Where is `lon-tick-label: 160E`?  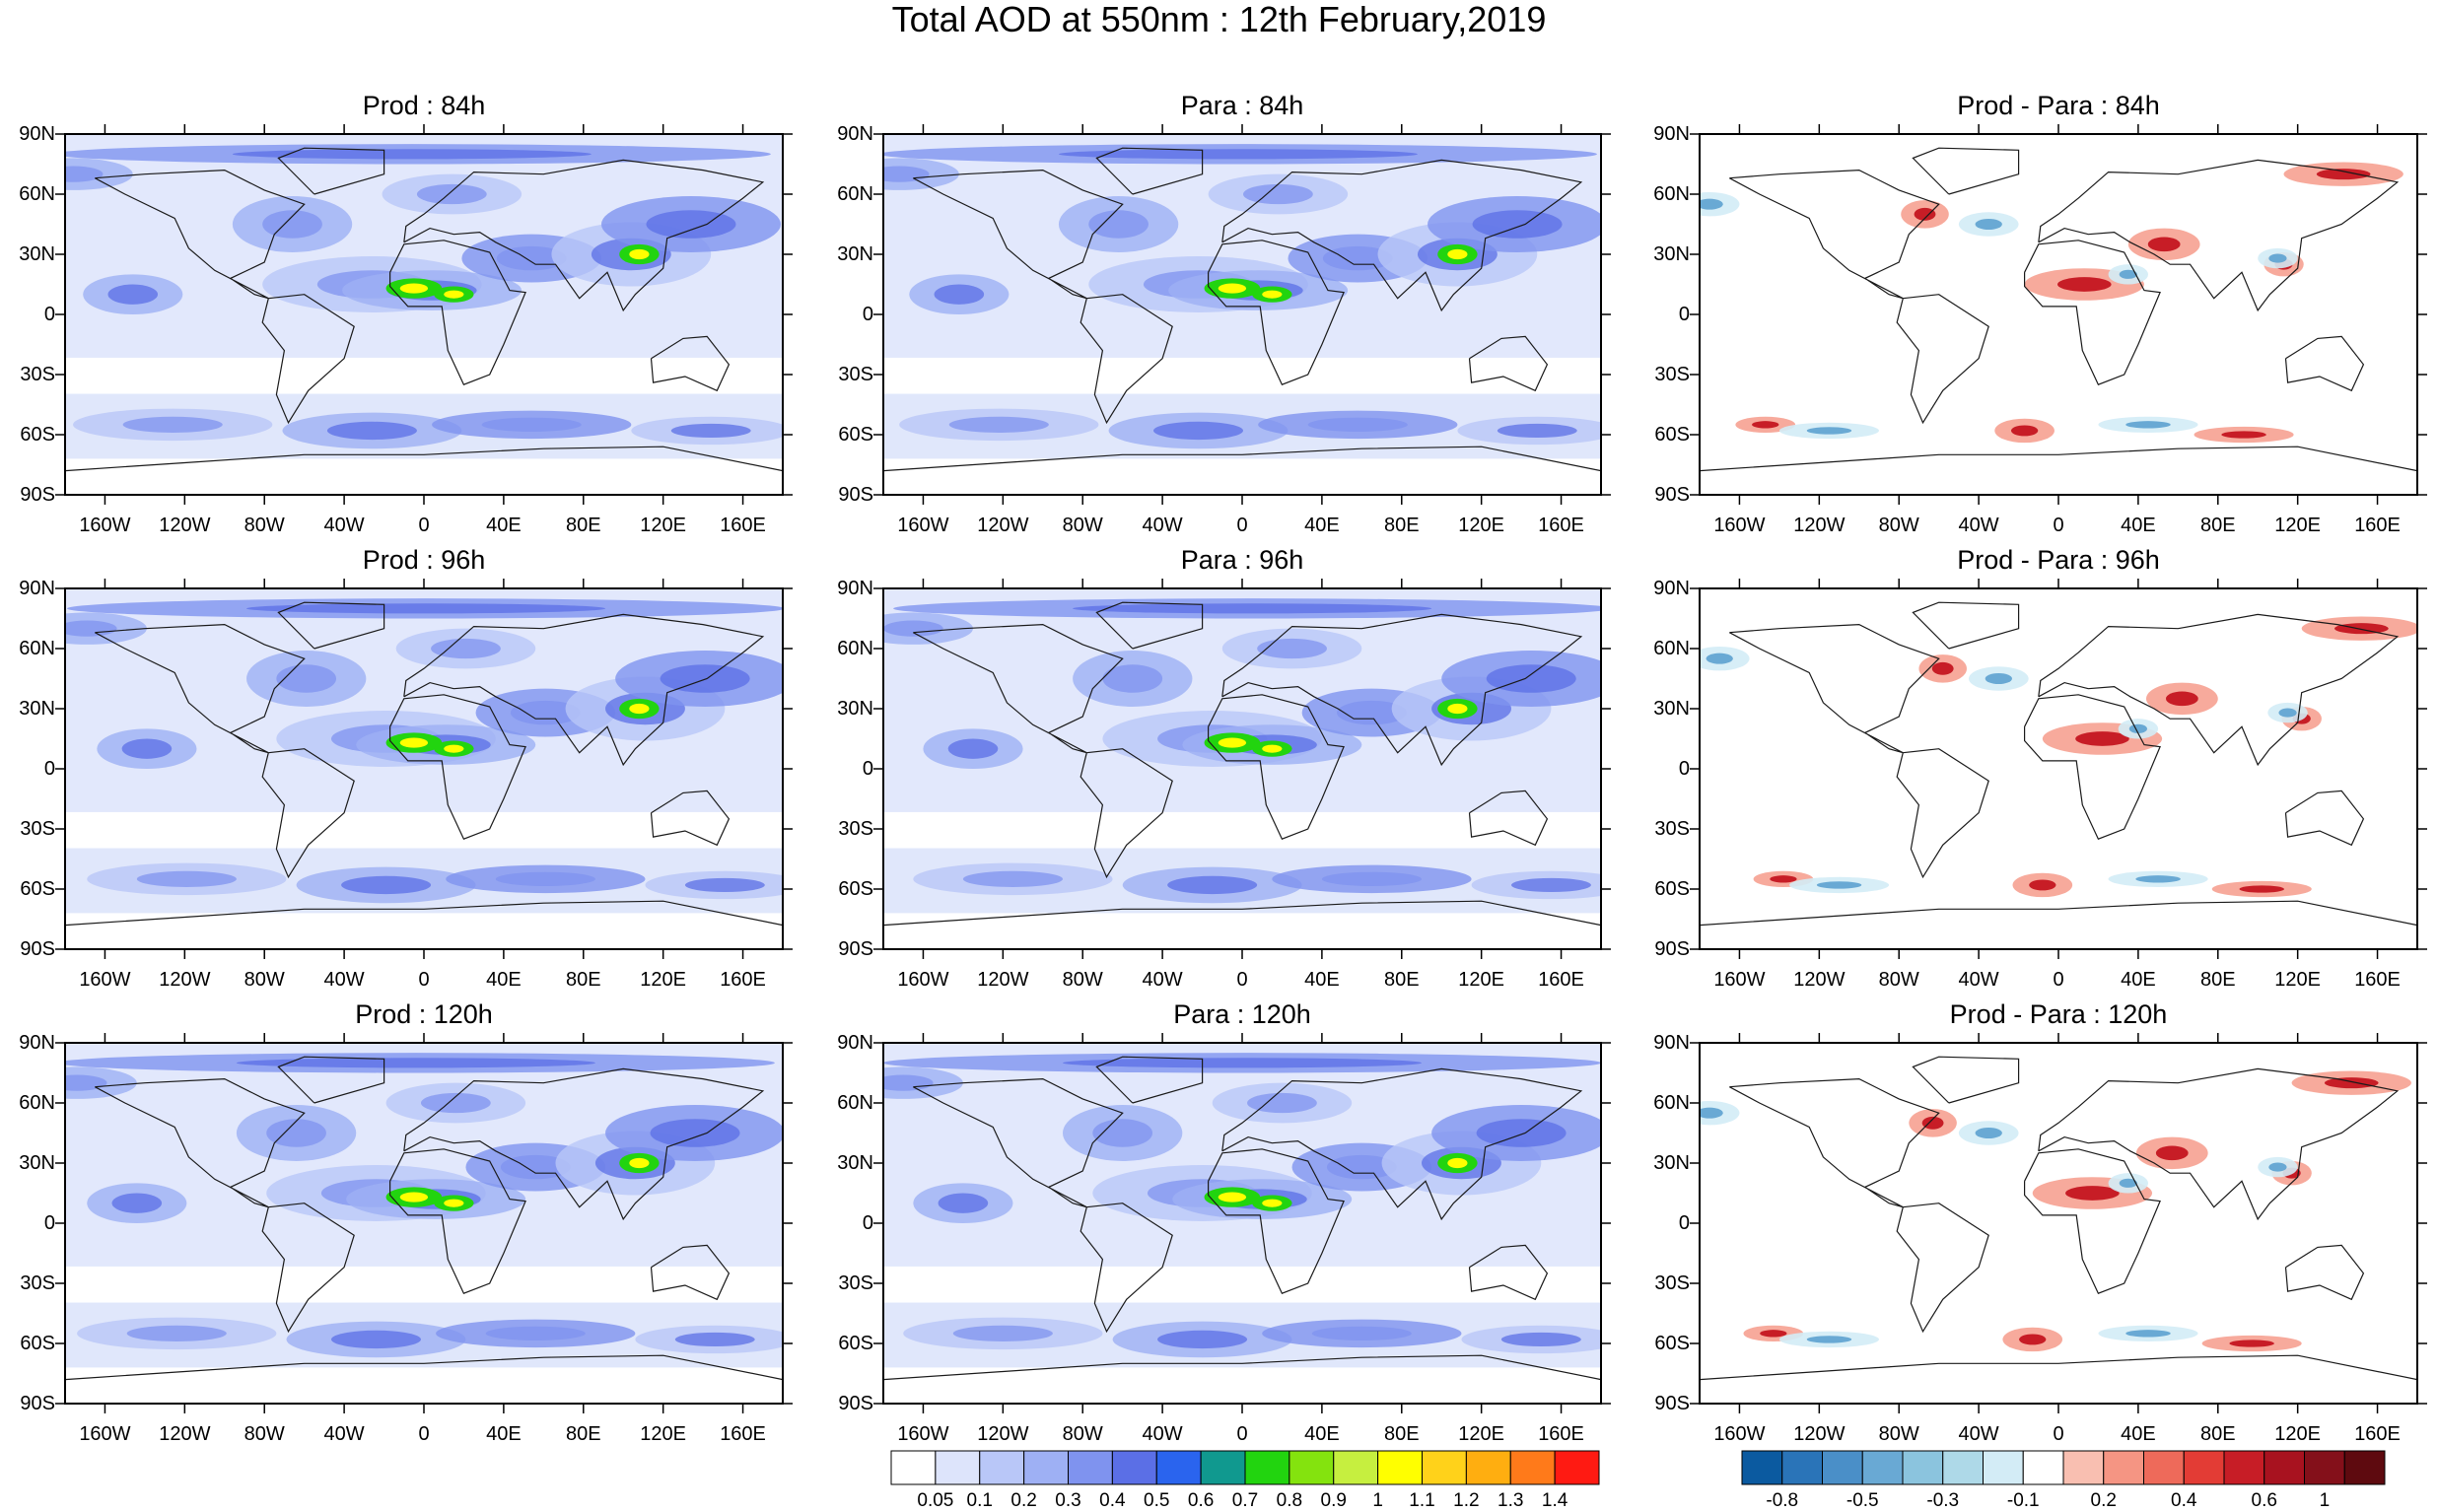 lon-tick-label: 160E is located at coordinates (2377, 980).